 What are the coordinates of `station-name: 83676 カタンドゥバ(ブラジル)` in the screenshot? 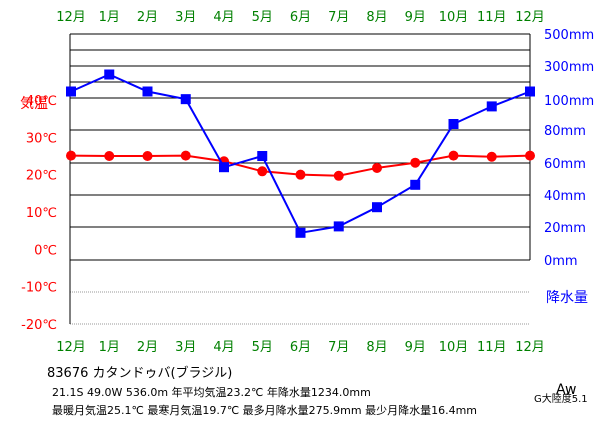 It's located at (140, 373).